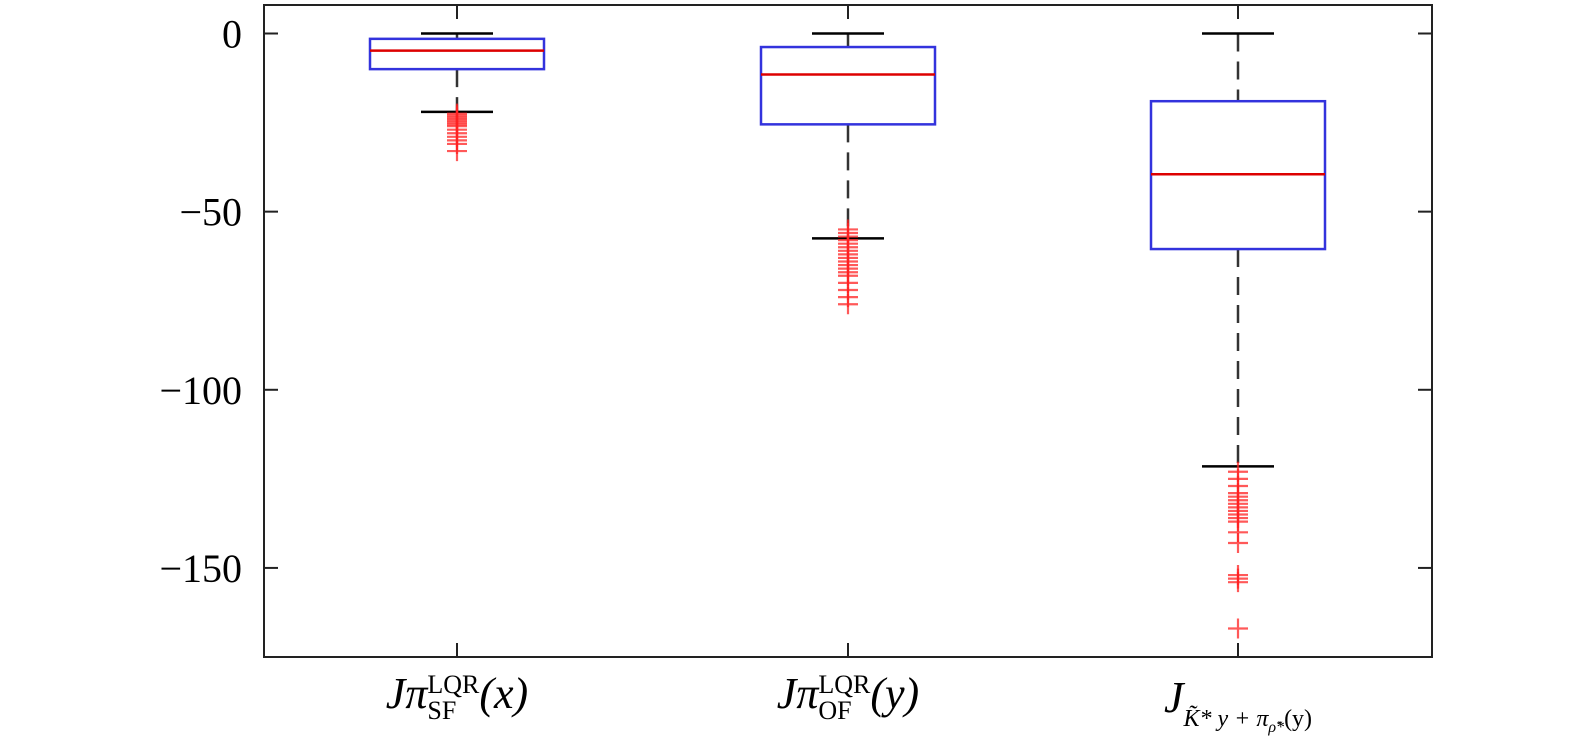  What do you see at coordinates (848, 697) in the screenshot?
I see `category-label-2: Jπ LQR OF (y)` at bounding box center [848, 697].